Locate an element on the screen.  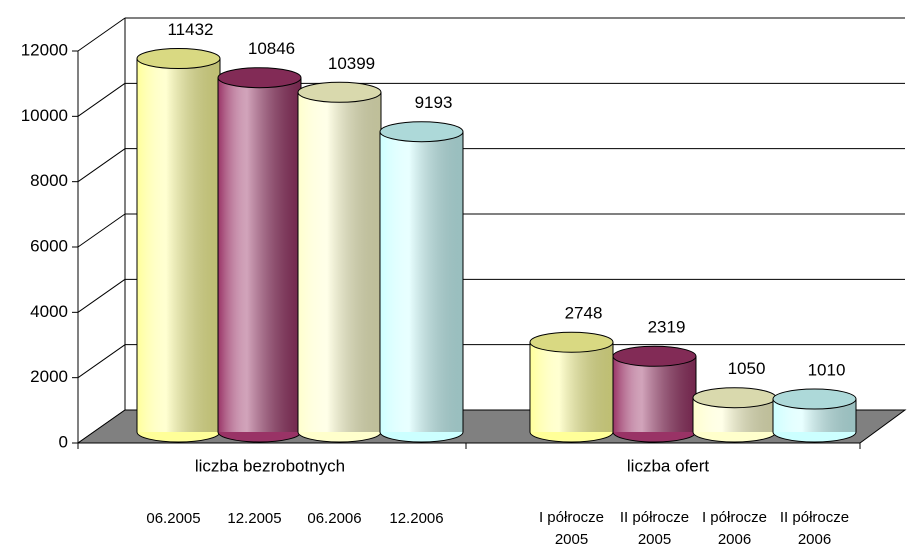
y-tick-label: 10000 is located at coordinates (44, 115).